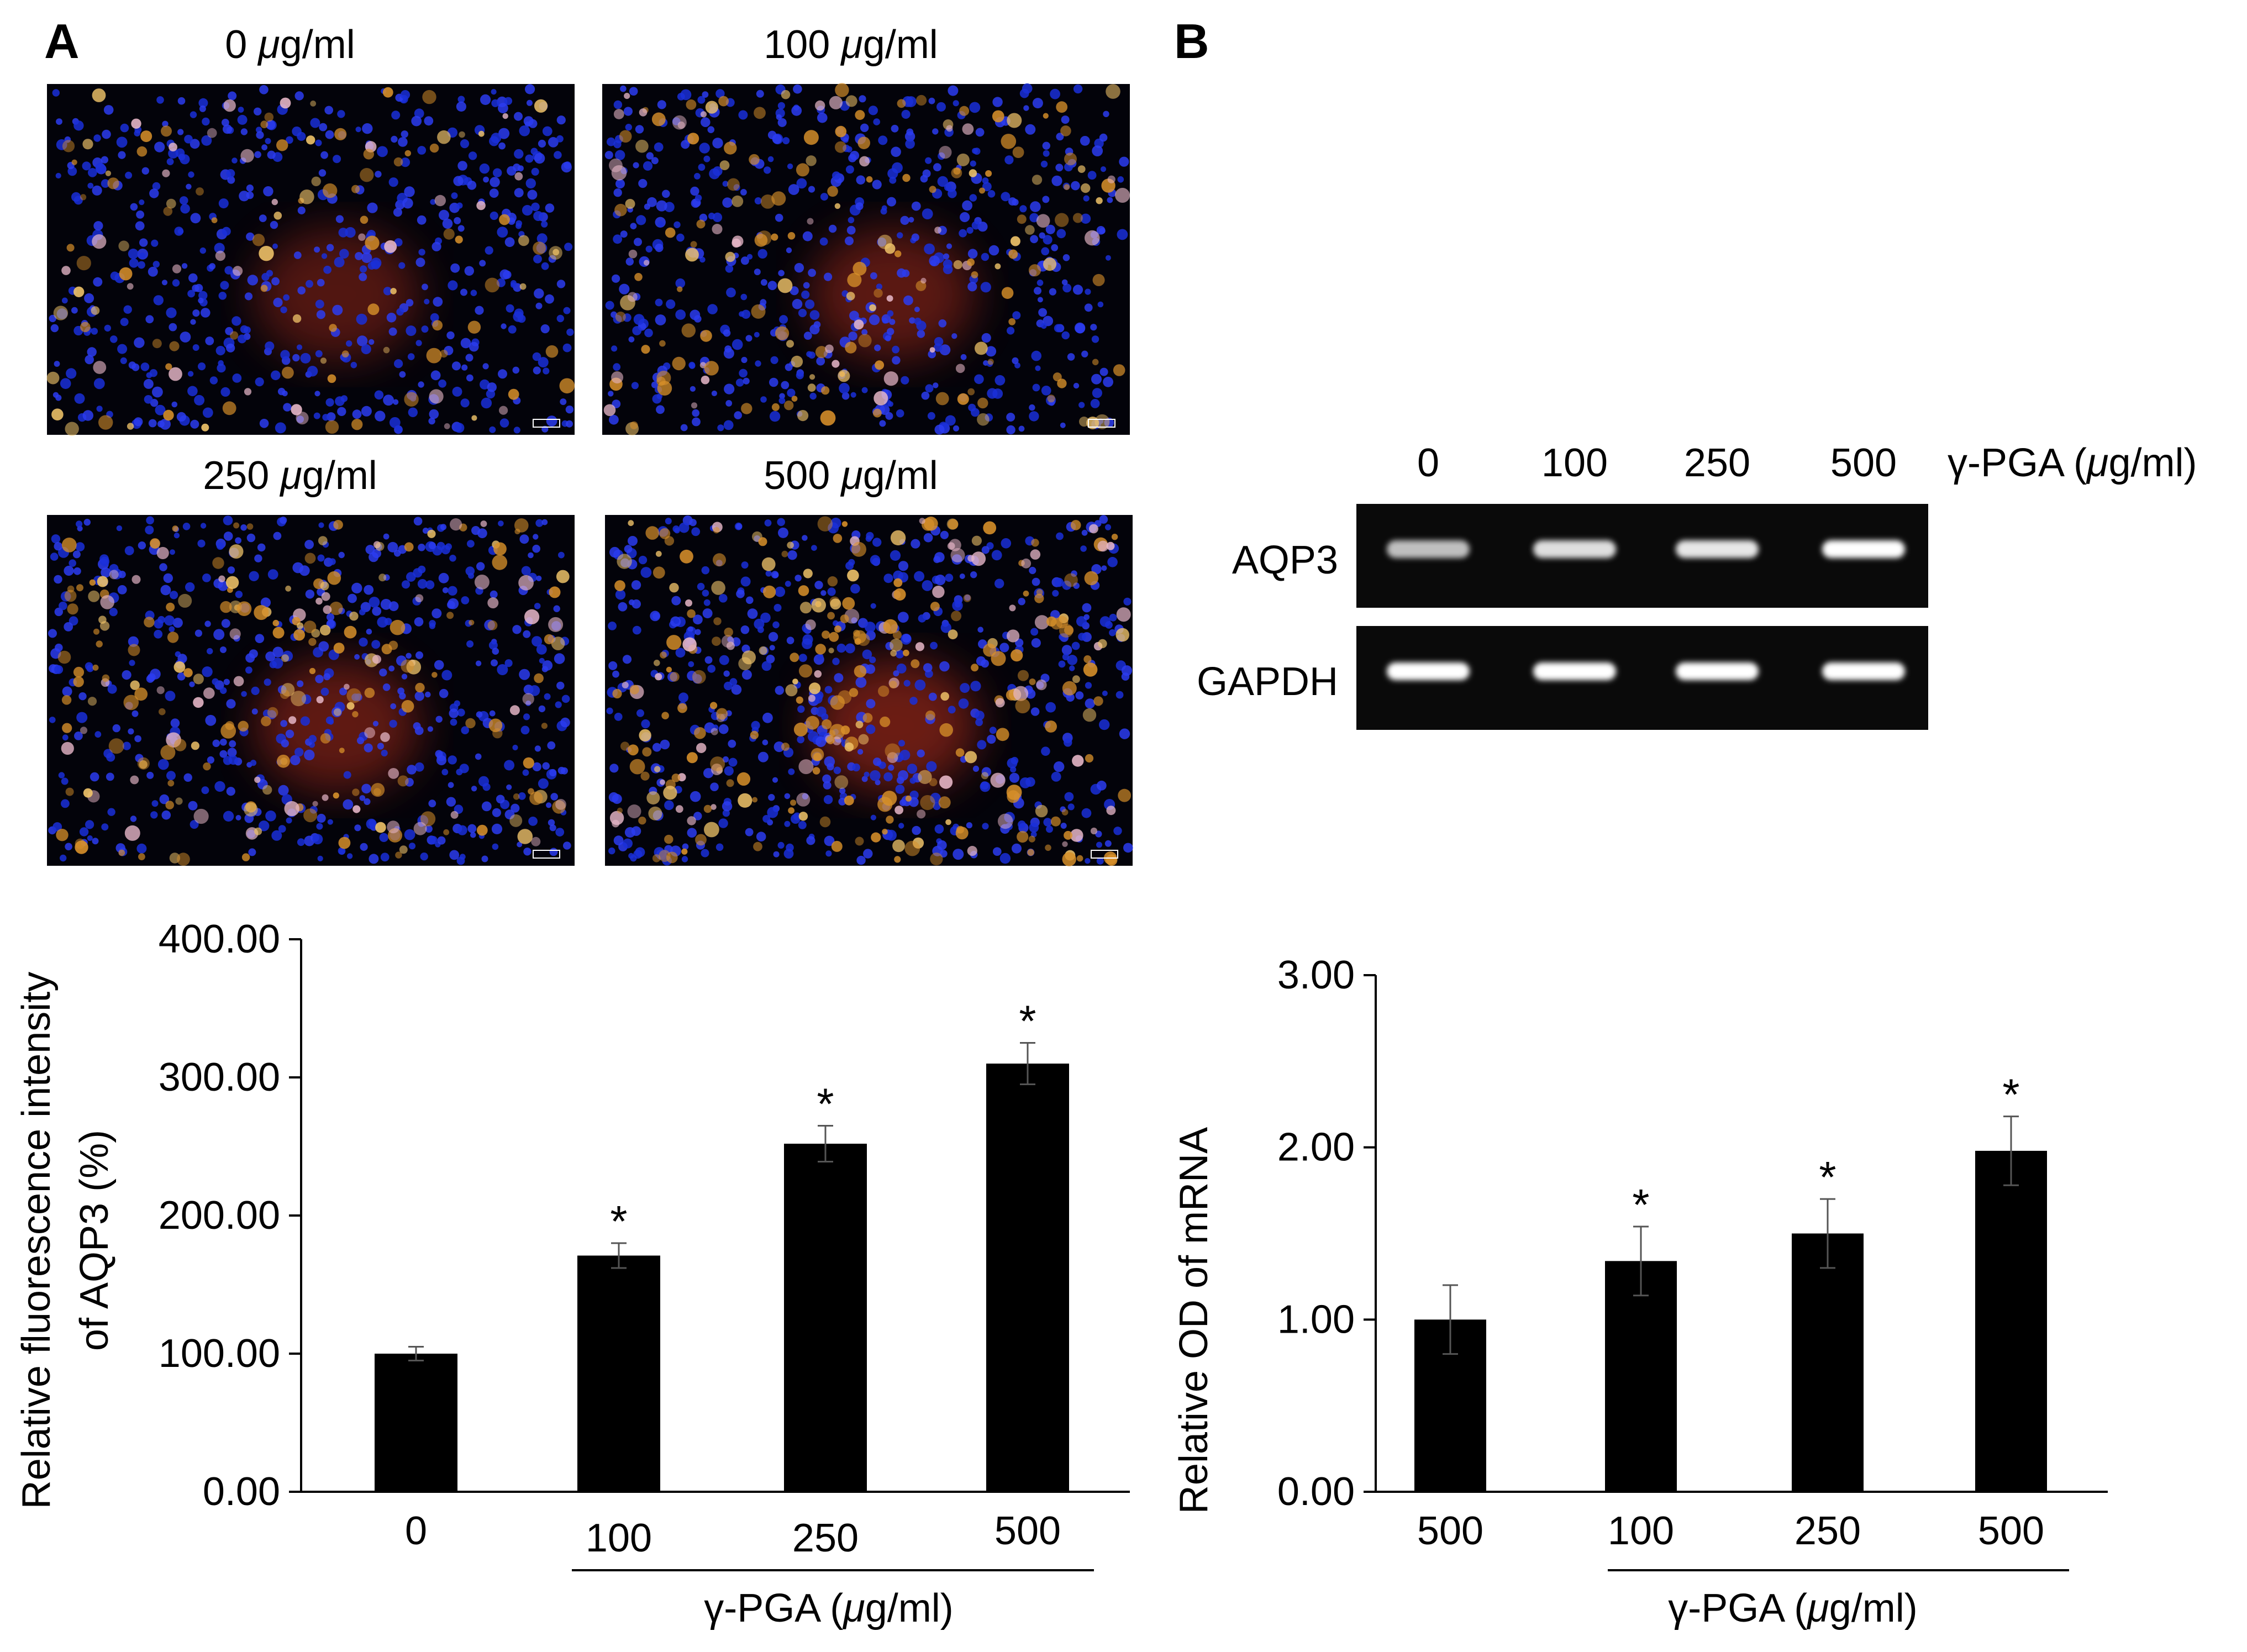 This screenshot has height=1652, width=2247. I want to click on gel-header: γ-PGA (μg/ml), so click(2073, 463).